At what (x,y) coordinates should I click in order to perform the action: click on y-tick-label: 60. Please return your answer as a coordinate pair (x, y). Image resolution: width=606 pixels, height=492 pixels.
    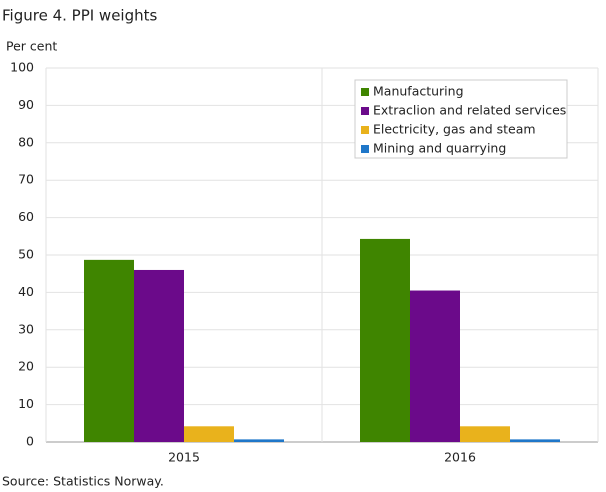
    Looking at the image, I should click on (26, 216).